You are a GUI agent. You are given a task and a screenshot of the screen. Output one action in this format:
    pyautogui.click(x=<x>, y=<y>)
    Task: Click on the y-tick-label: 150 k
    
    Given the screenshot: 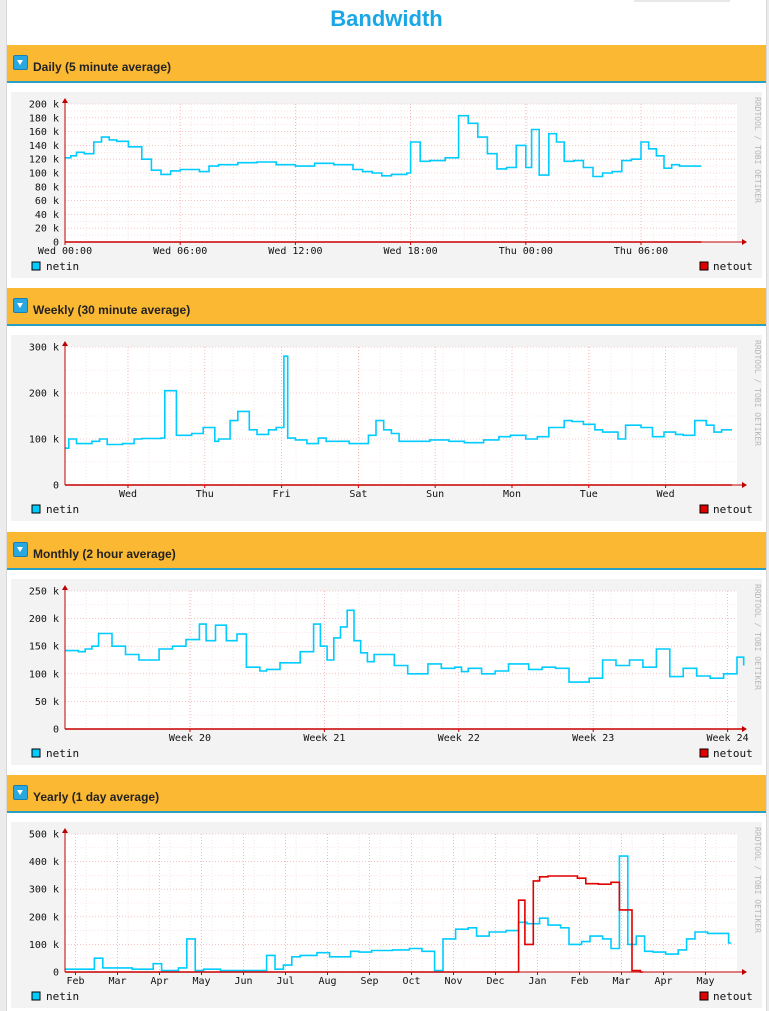 What is the action you would take?
    pyautogui.click(x=44, y=647)
    